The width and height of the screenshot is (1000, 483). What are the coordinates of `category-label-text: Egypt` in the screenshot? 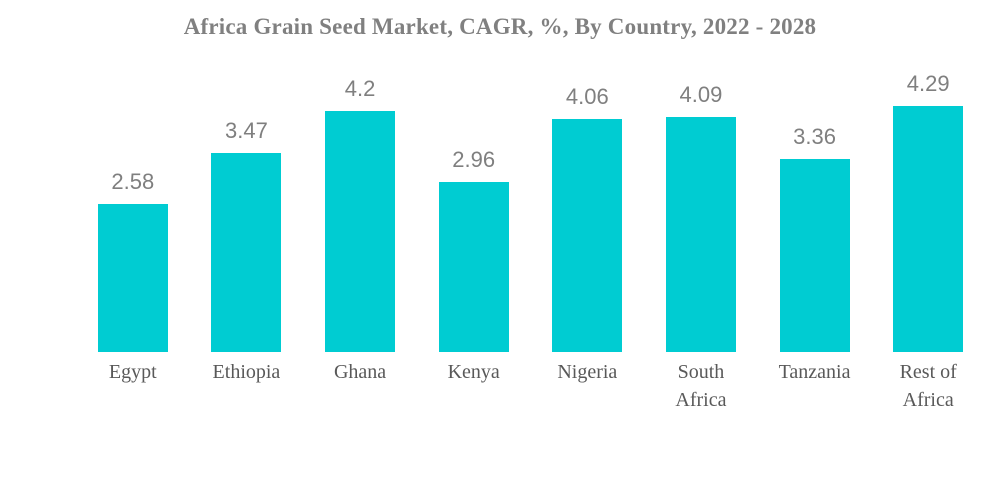 It's located at (132, 372).